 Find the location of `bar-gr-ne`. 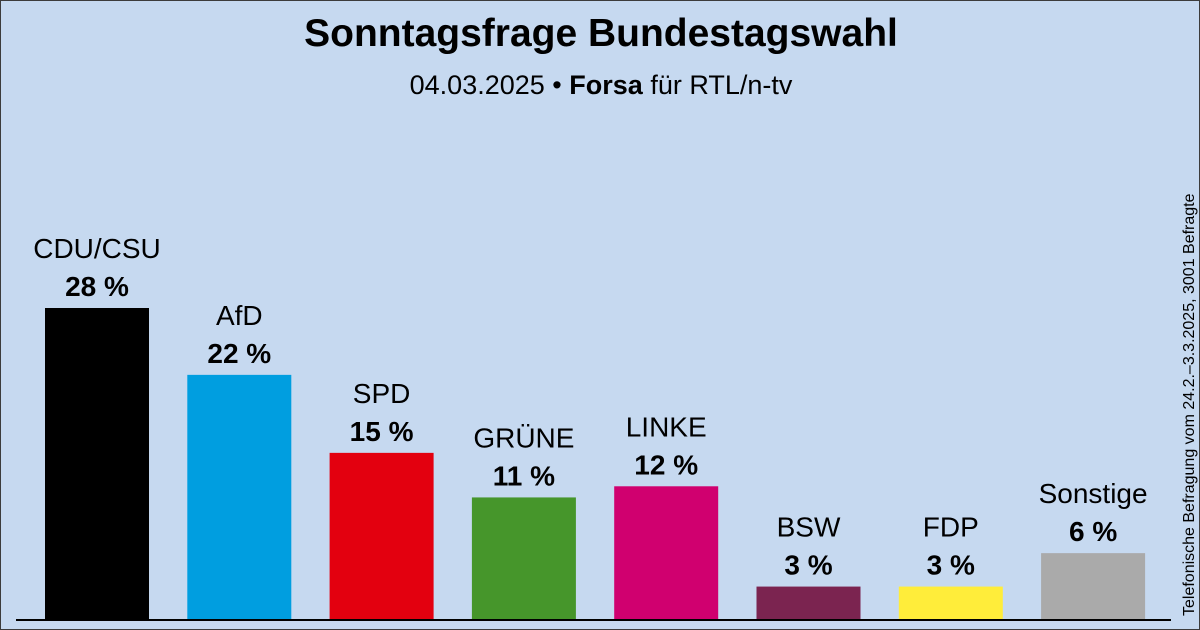

bar-gr-ne is located at coordinates (523, 558).